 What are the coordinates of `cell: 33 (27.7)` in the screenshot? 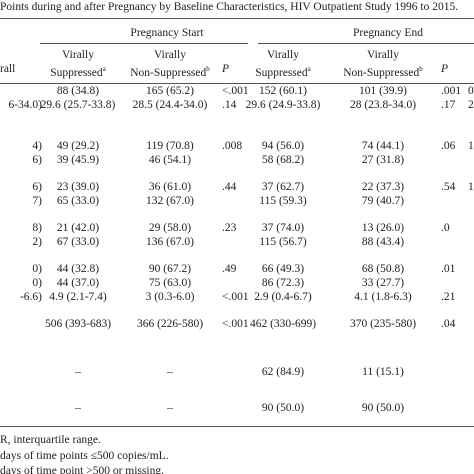 It's located at (383, 283).